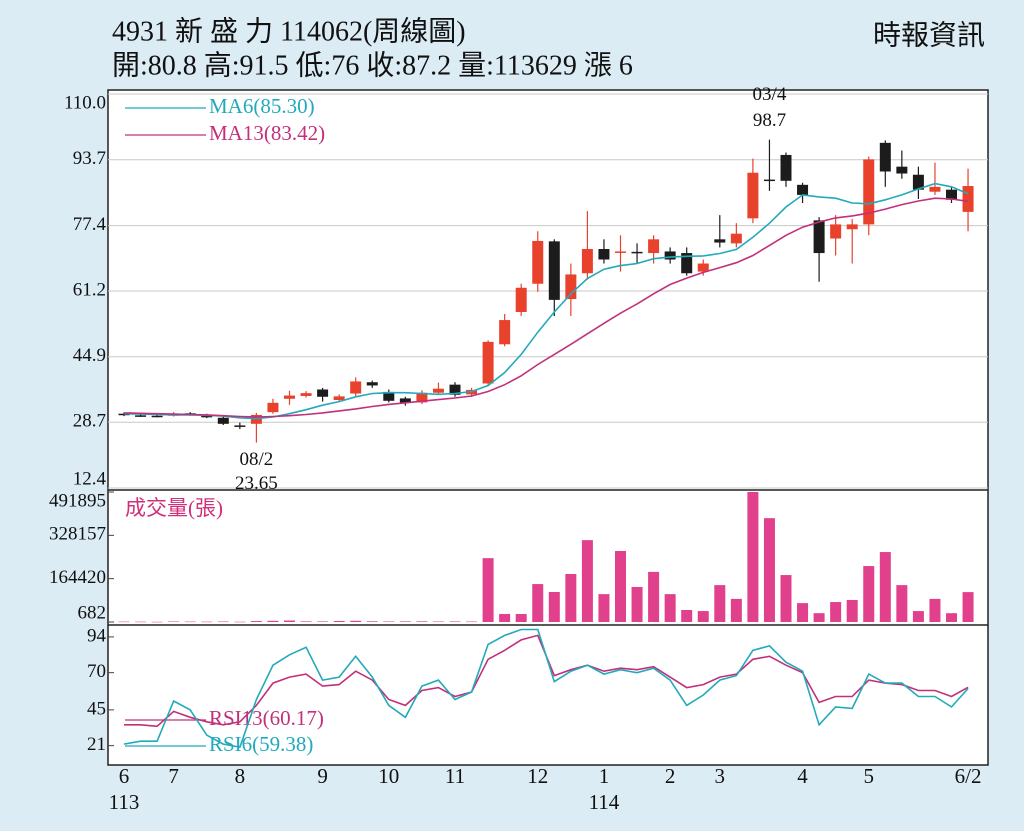 This screenshot has width=1024, height=831. What do you see at coordinates (90, 224) in the screenshot?
I see `y-tick-label: 77.4` at bounding box center [90, 224].